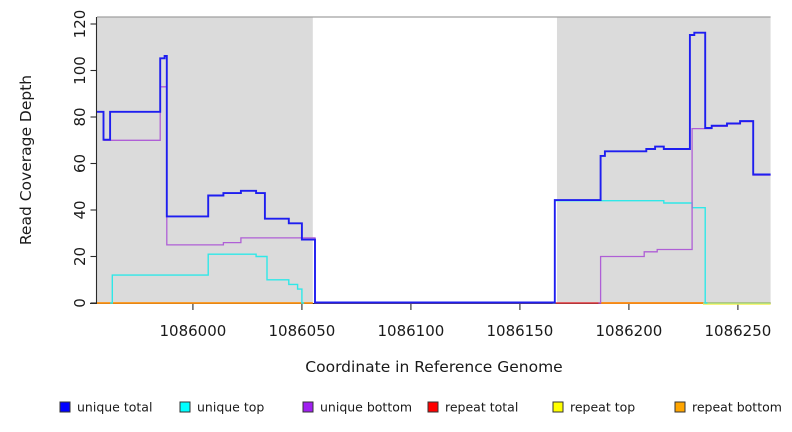  I want to click on y-tick-label: 40, so click(80, 209).